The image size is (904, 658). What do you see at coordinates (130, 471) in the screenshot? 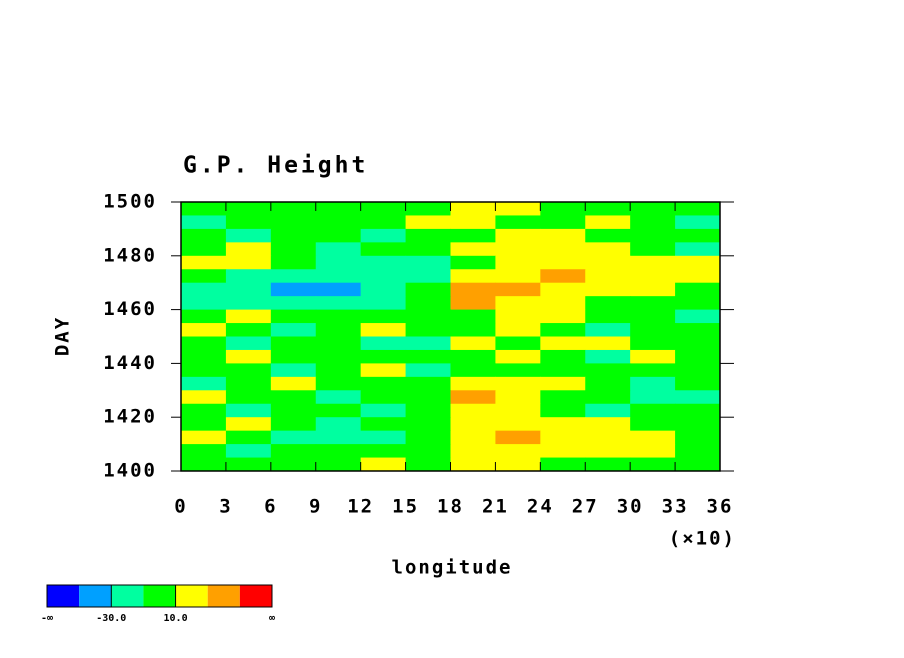
I see `y-tick-label: 1400` at bounding box center [130, 471].